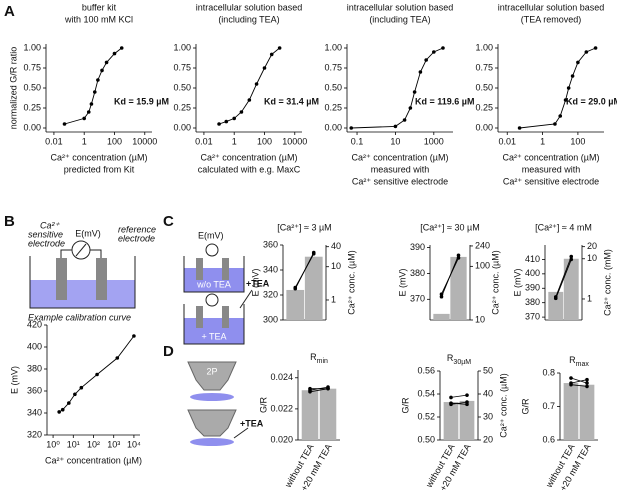  Describe the element at coordinates (291, 101) in the screenshot. I see `annotation: Kd = 31.4 µM` at that location.